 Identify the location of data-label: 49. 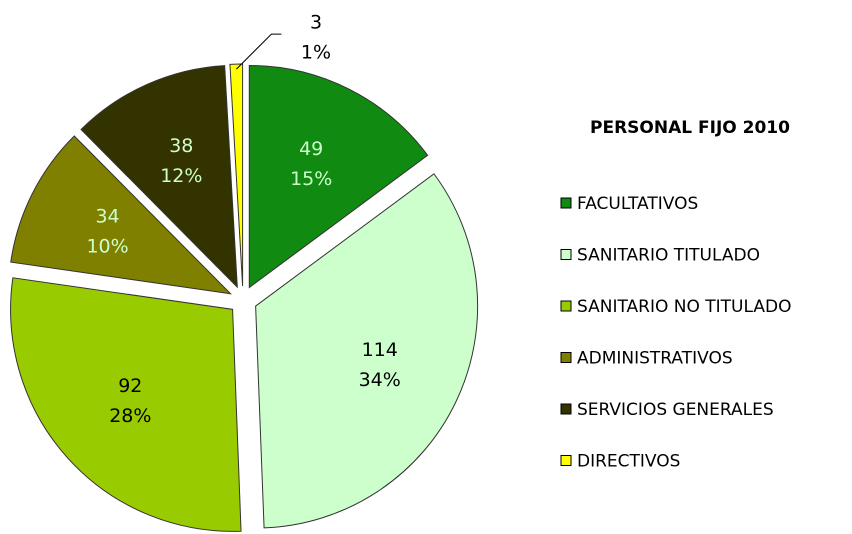
(311, 149).